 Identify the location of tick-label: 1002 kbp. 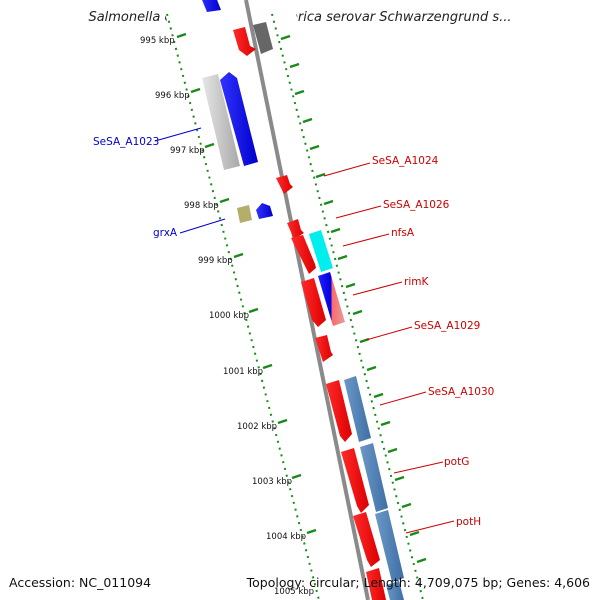
(257, 427).